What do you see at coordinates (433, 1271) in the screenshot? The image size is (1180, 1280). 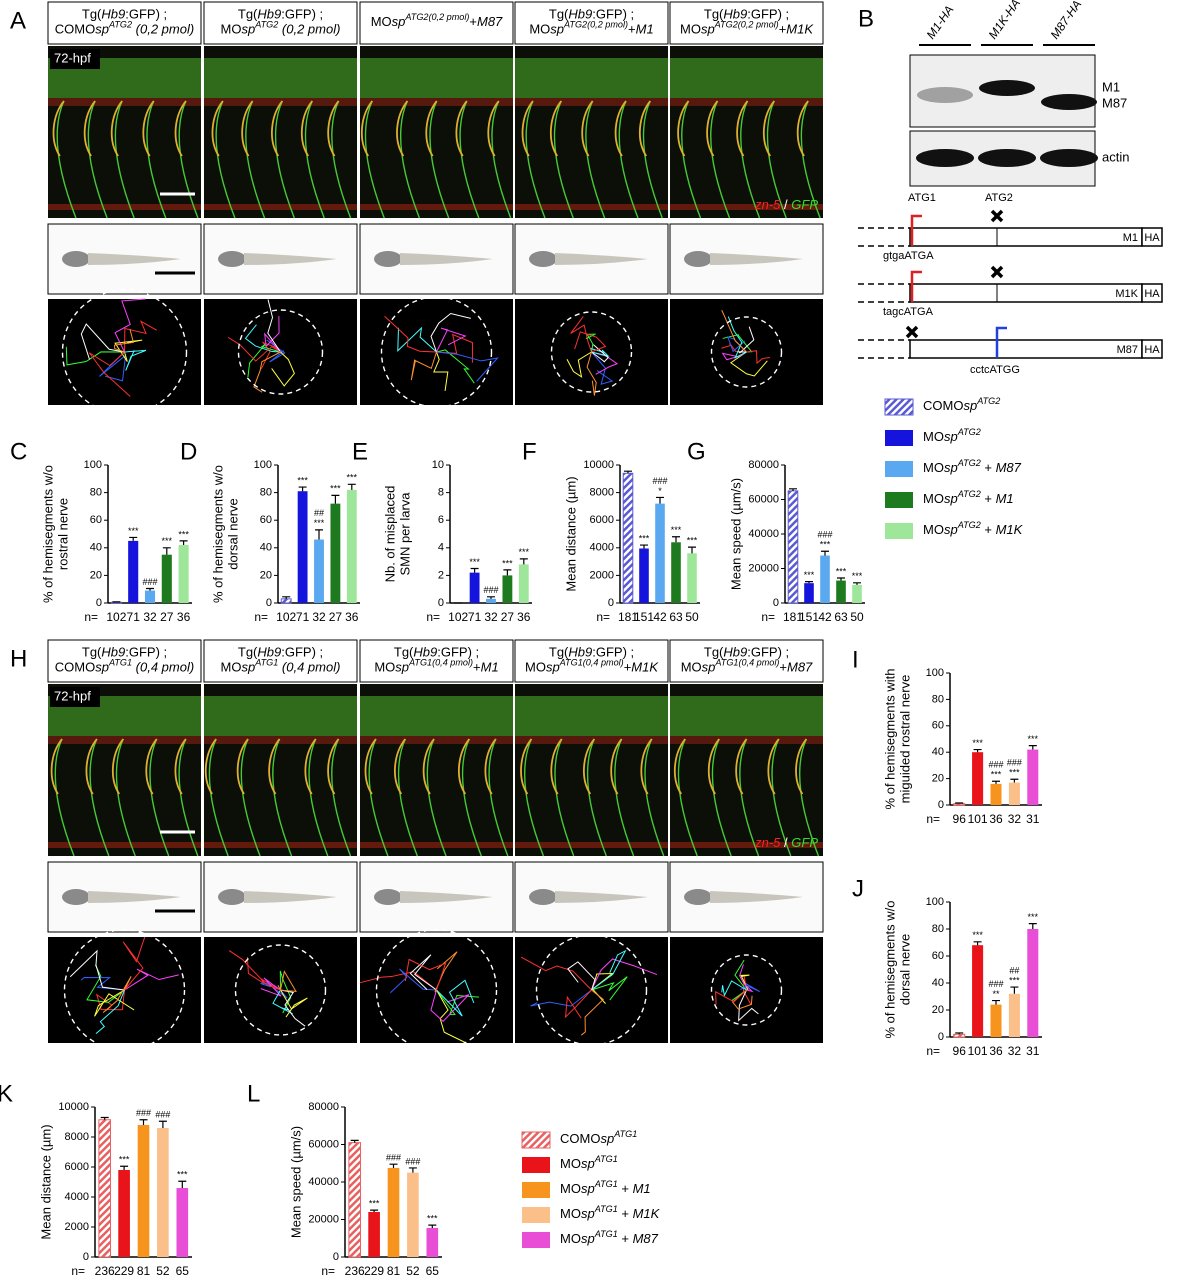 I see `n-value: 65` at bounding box center [433, 1271].